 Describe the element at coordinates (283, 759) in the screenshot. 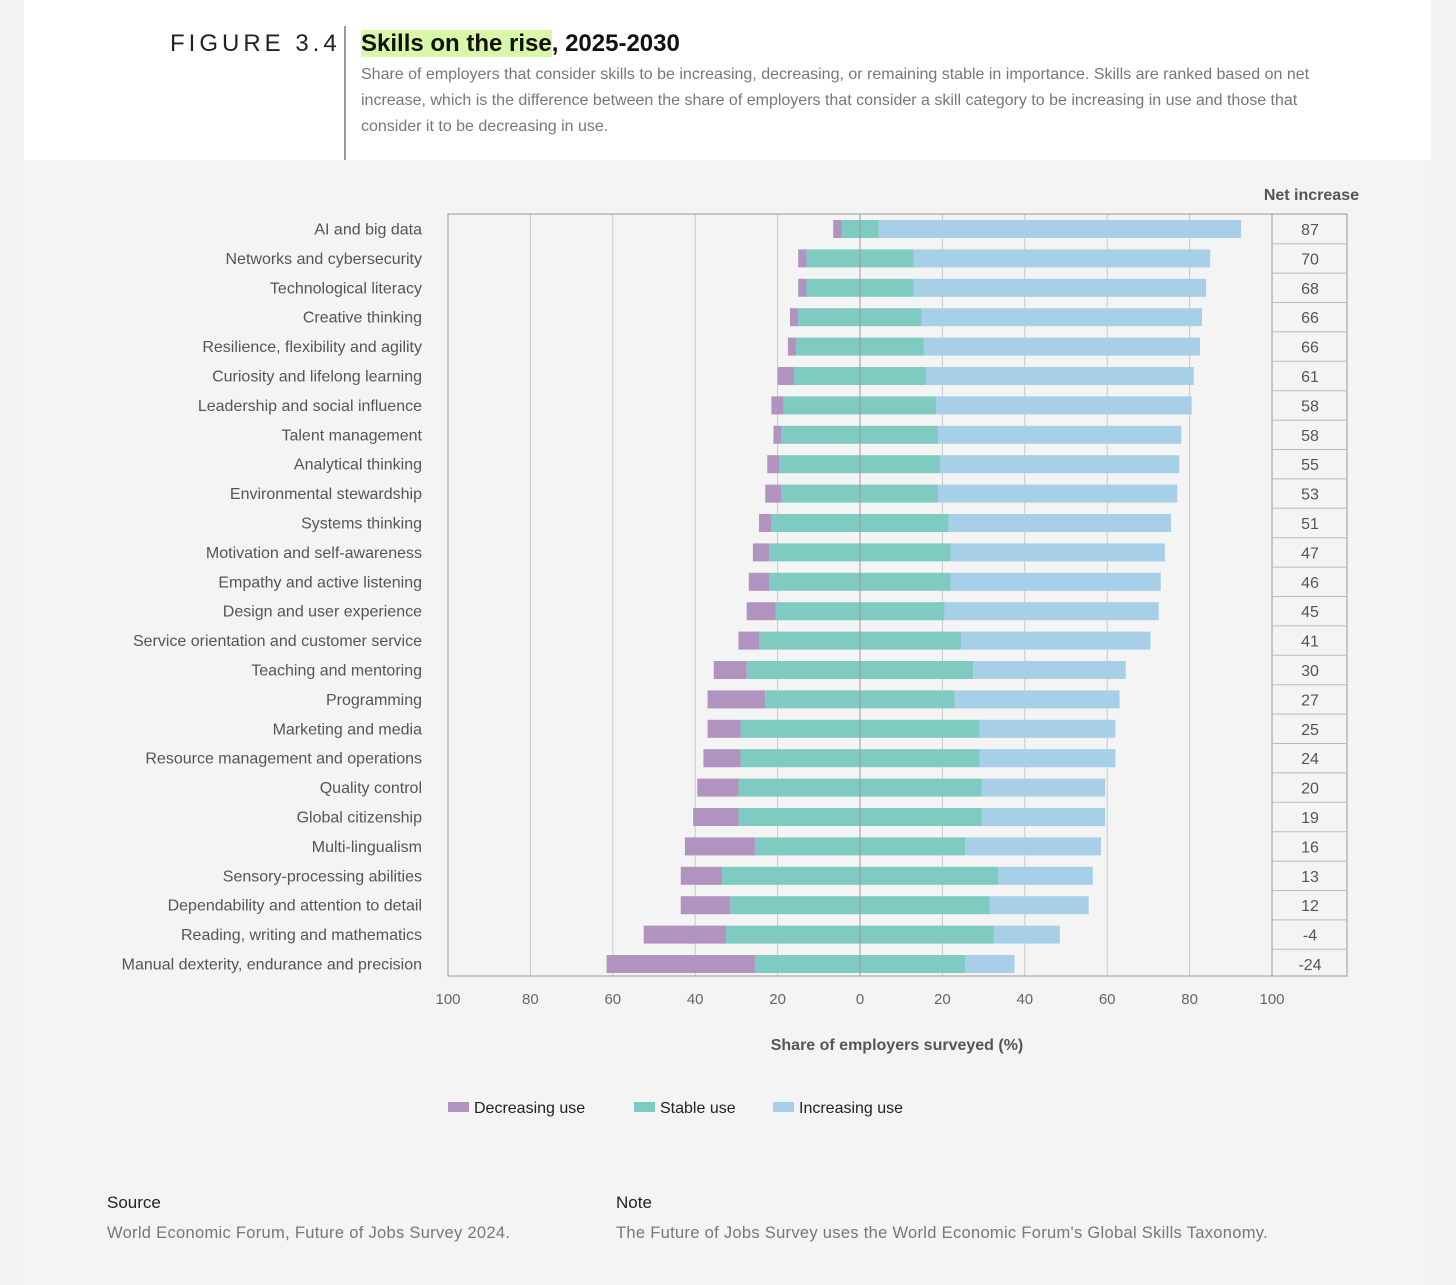

I see `category-label: Resource management and operations` at that location.